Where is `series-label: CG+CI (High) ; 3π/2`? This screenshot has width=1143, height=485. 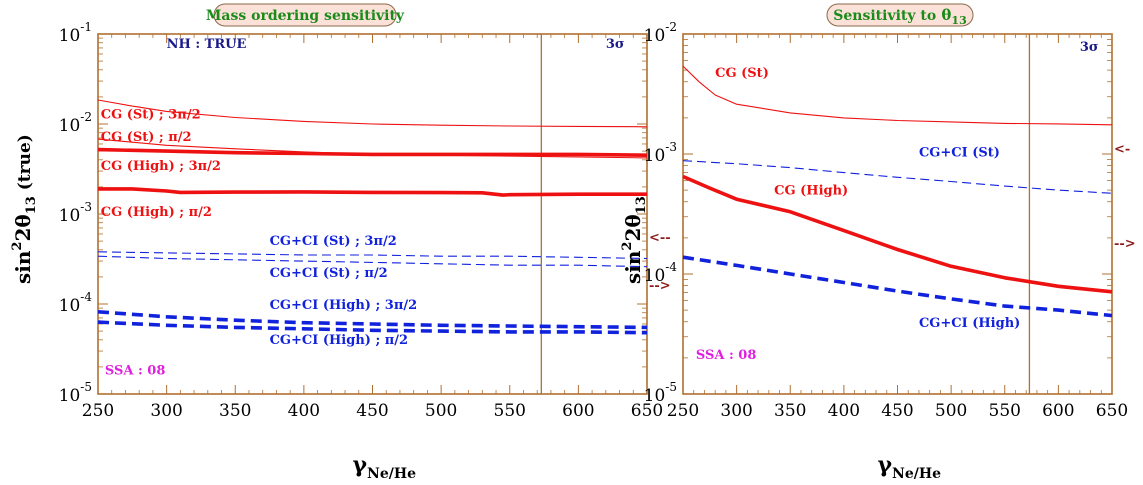
series-label: CG+CI (High) ; 3π/2 is located at coordinates (344, 305).